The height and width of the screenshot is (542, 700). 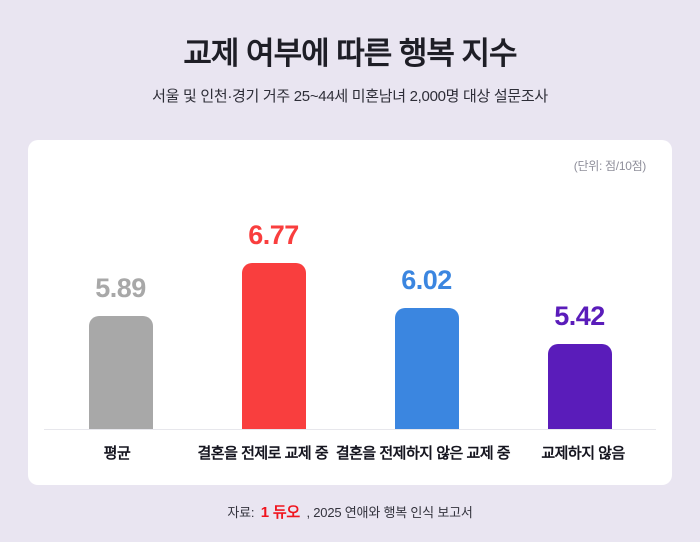 What do you see at coordinates (350, 429) in the screenshot?
I see `chart-baseline` at bounding box center [350, 429].